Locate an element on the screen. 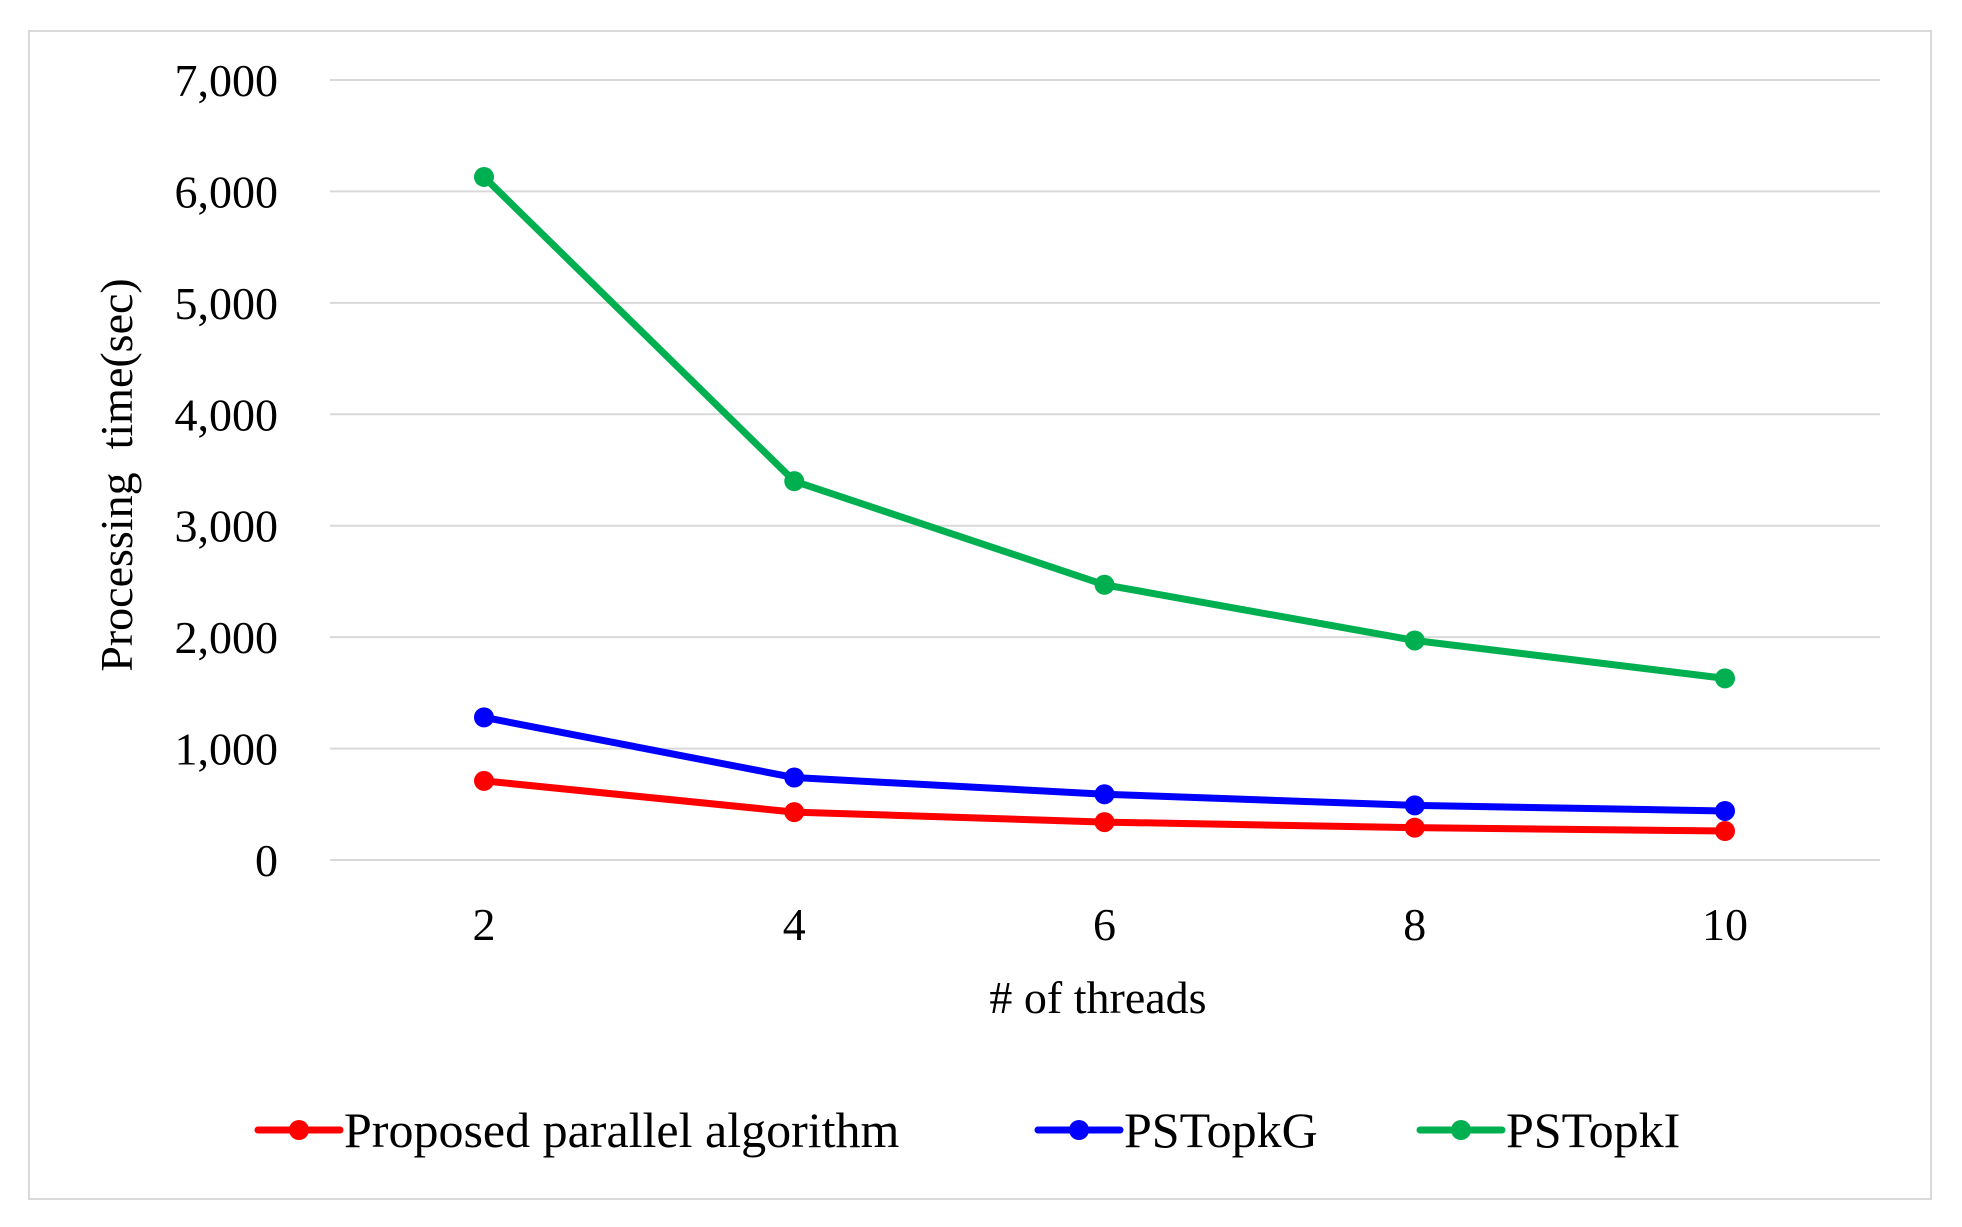  y-tick-label: 6,000 is located at coordinates (227, 191).